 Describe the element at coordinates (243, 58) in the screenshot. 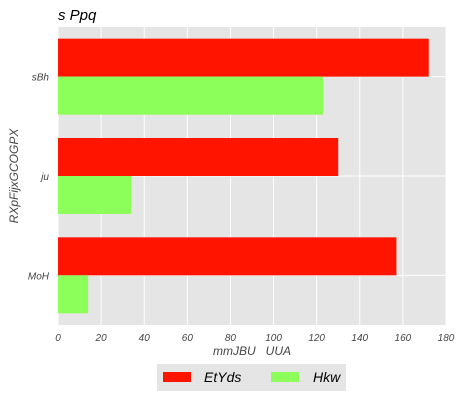

I see `bar-etyds-sbh` at that location.